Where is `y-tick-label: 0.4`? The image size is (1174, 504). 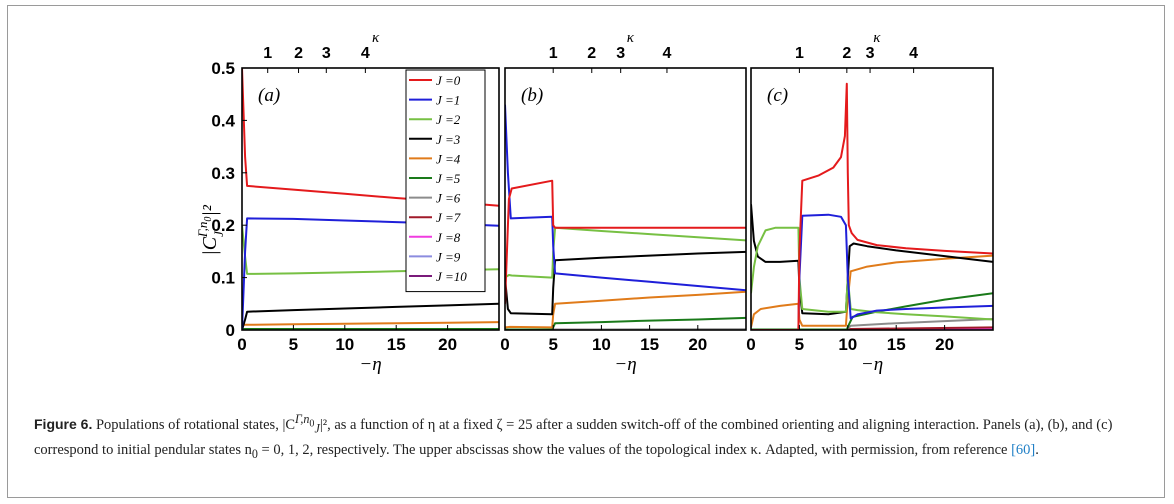 y-tick-label: 0.4 is located at coordinates (223, 120).